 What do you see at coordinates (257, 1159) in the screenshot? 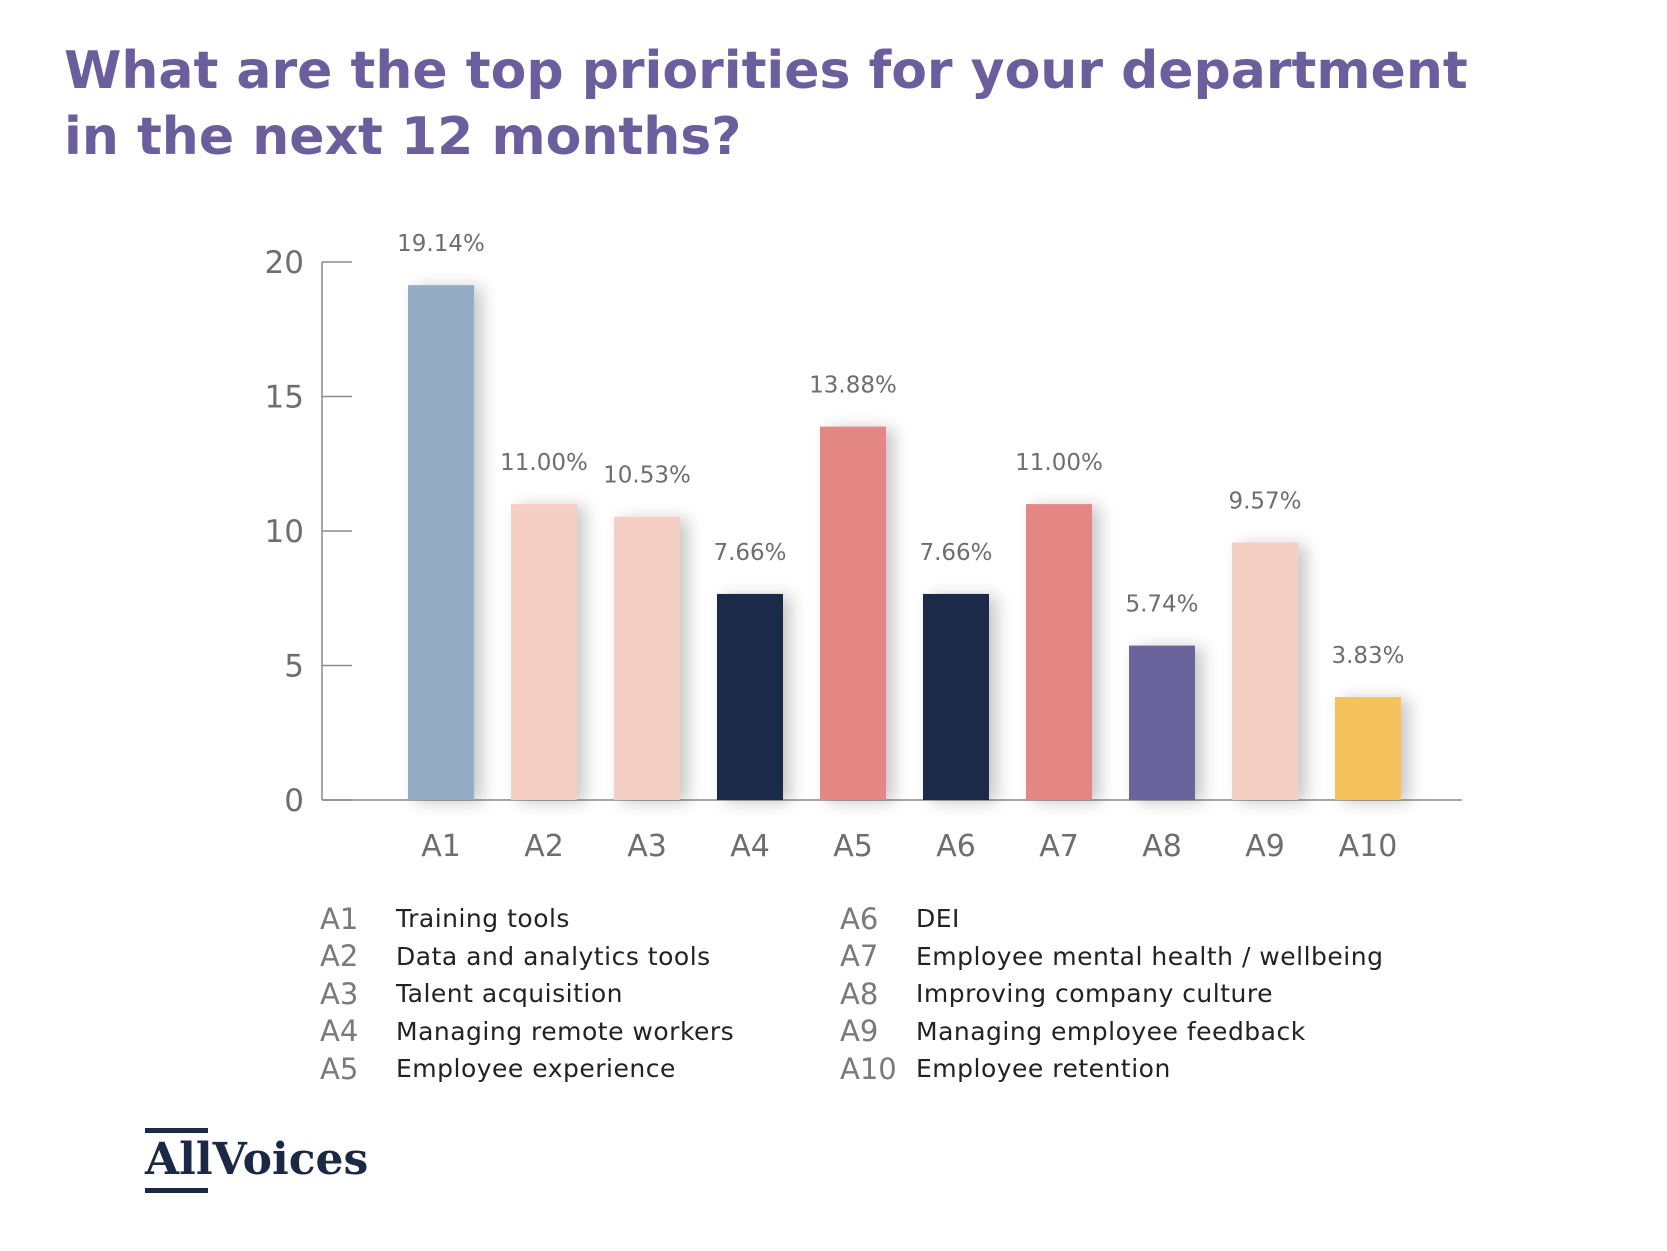
I see `logo-wordmark: AllVoices` at bounding box center [257, 1159].